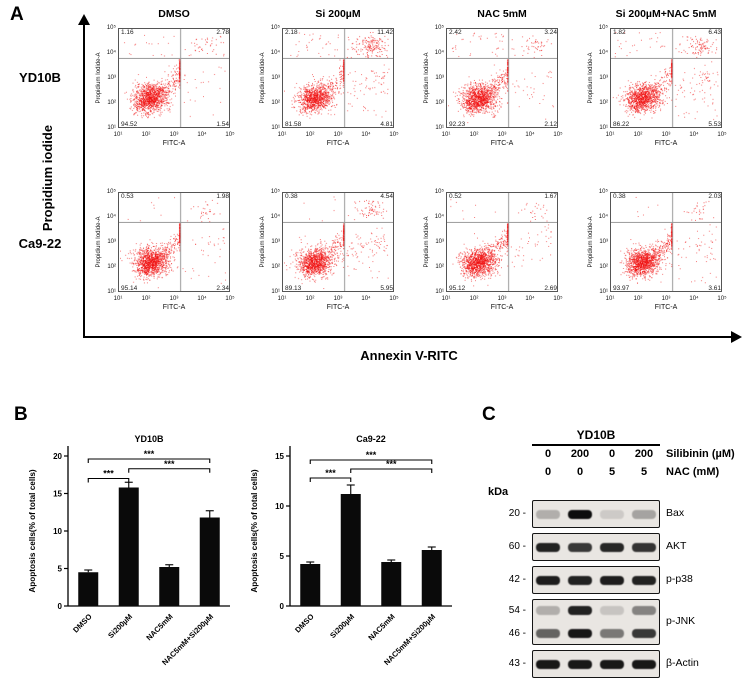 This screenshot has height=694, width=751. I want to click on quadrant-lr-pct: 4.81, so click(386, 124).